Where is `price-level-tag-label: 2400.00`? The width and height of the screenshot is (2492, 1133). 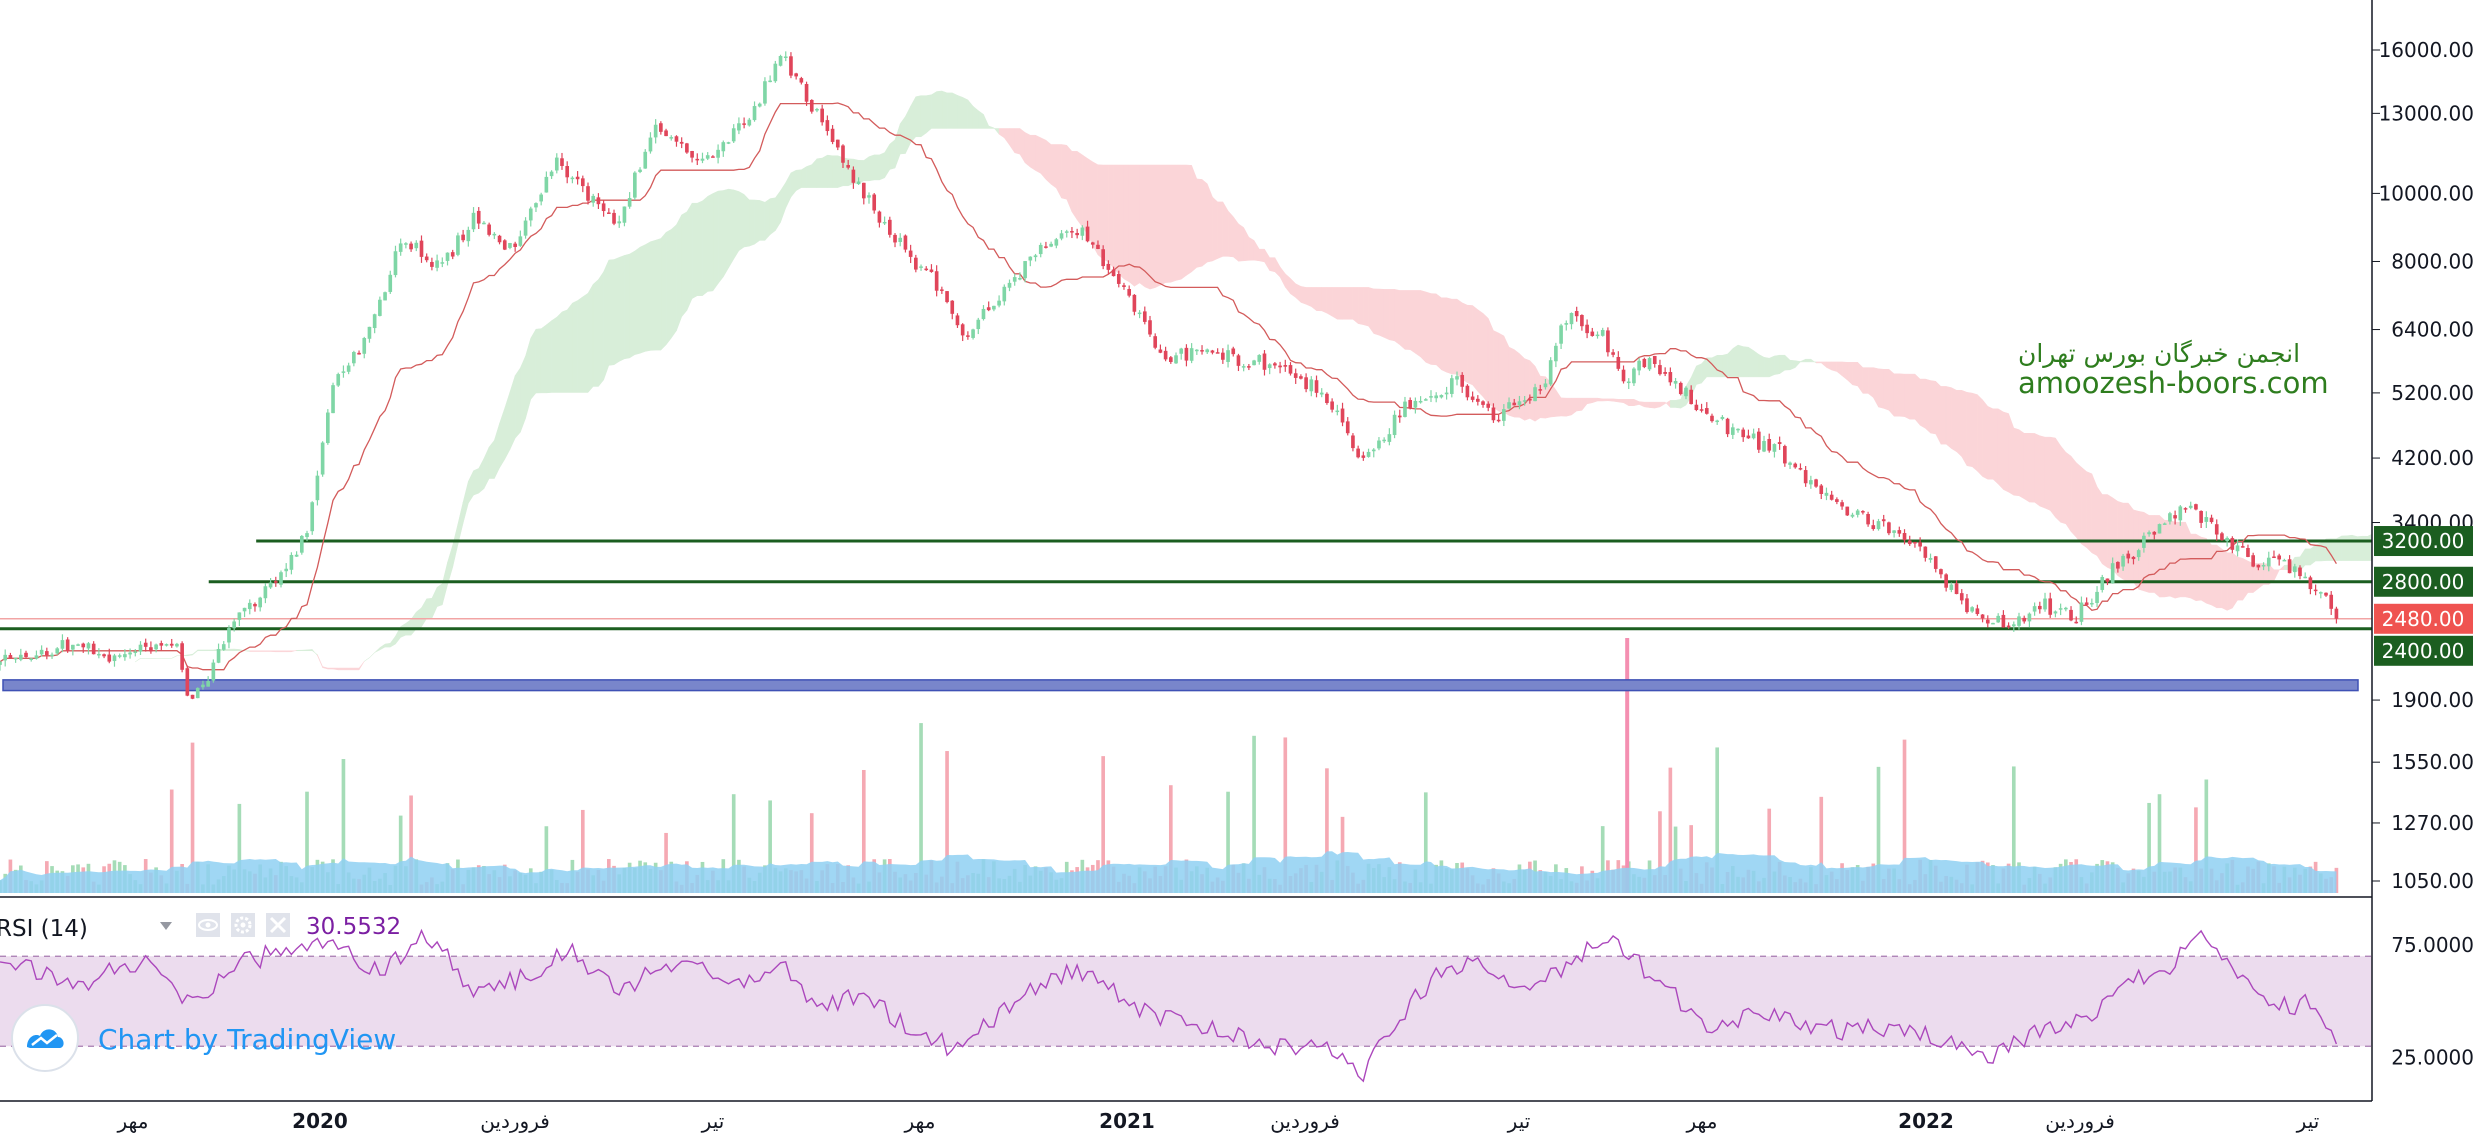
price-level-tag-label: 2400.00 is located at coordinates (2423, 651).